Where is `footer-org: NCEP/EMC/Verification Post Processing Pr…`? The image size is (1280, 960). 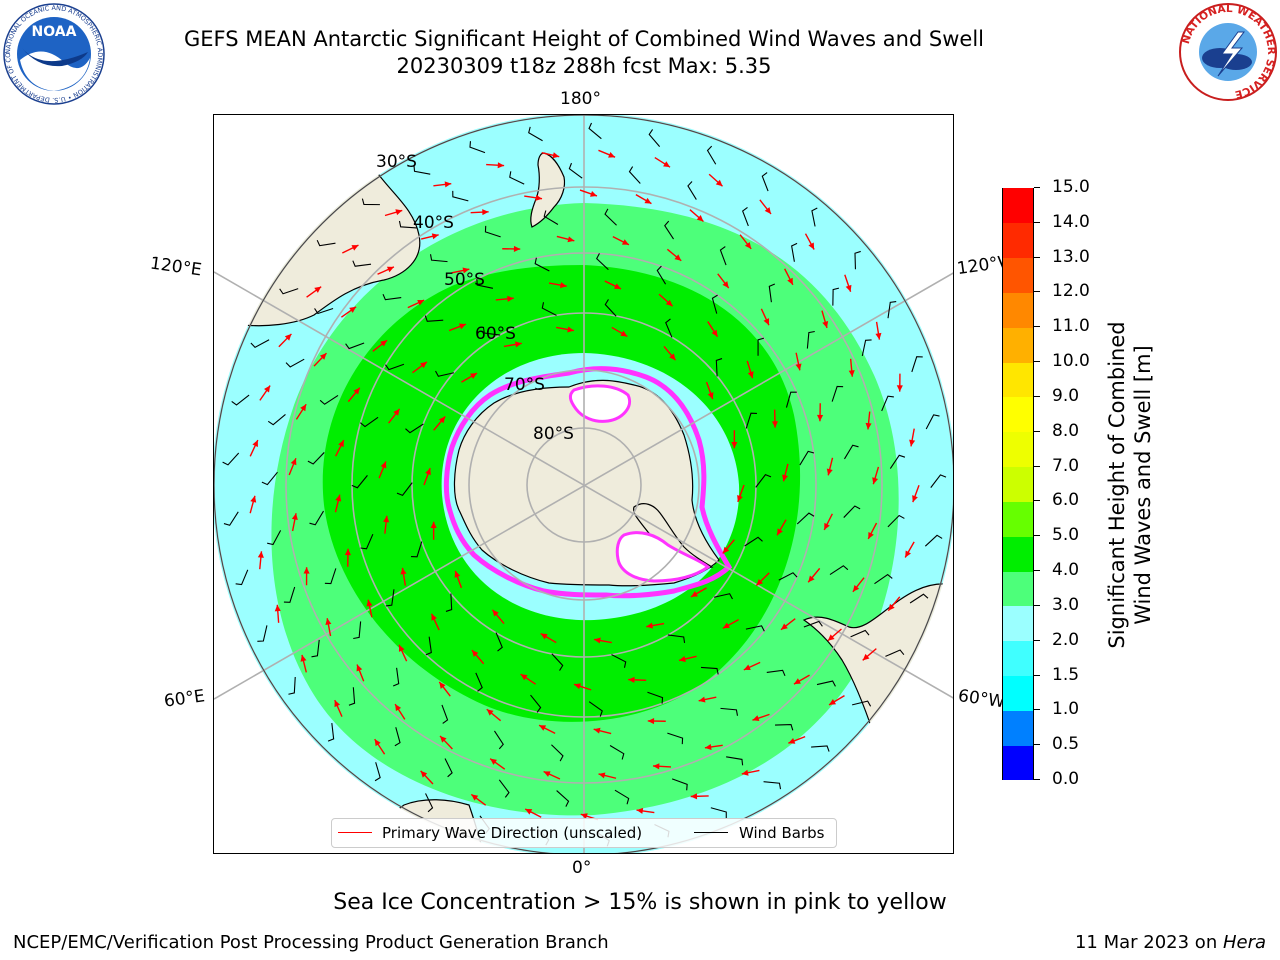 footer-org: NCEP/EMC/Verification Post Processing Pr… is located at coordinates (311, 942).